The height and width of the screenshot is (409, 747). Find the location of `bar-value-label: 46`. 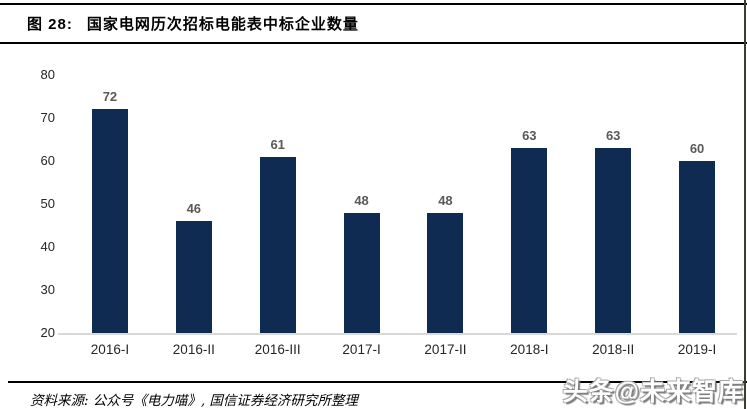

bar-value-label: 46 is located at coordinates (194, 209).